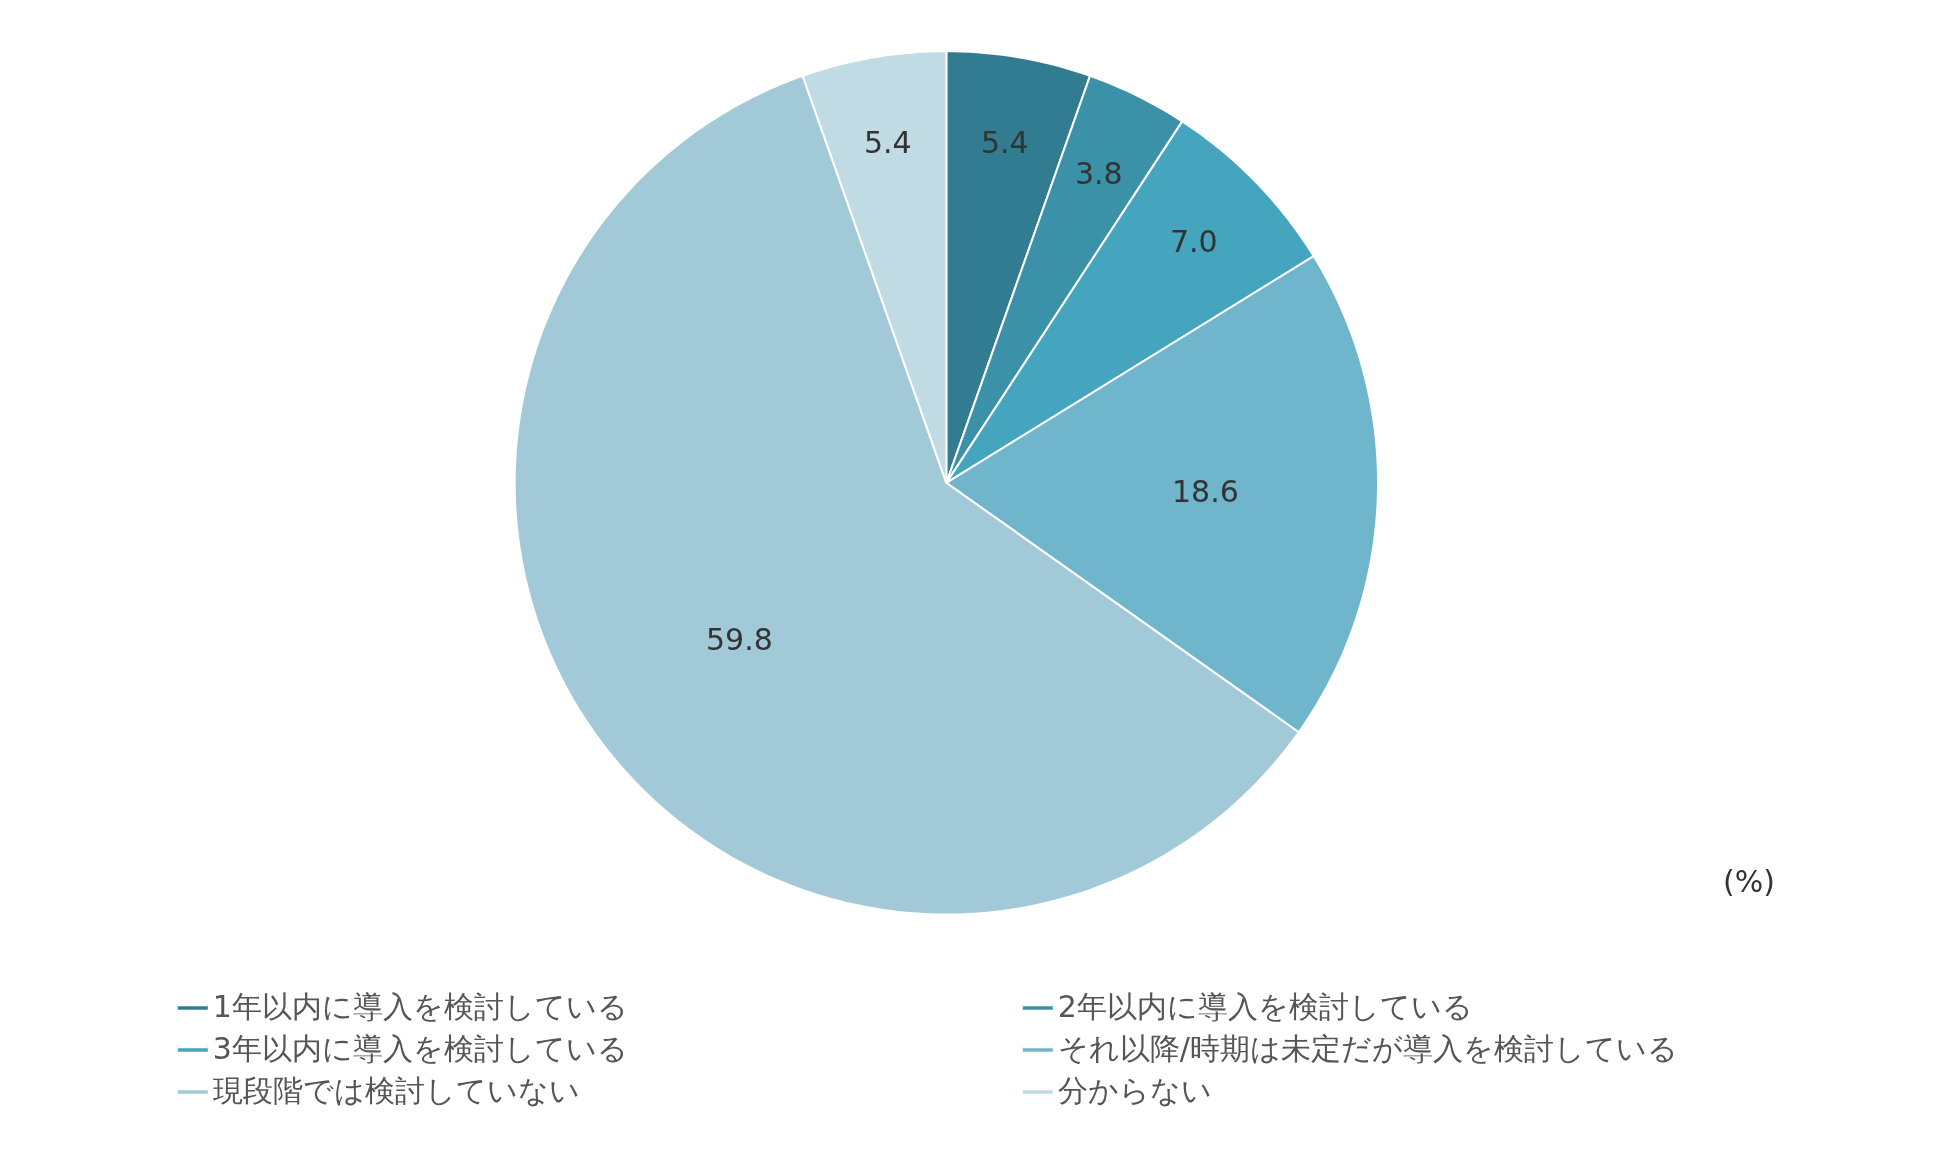 The image size is (1950, 1169). I want to click on legend-label: 現段階では検討していない, so click(396, 1091).